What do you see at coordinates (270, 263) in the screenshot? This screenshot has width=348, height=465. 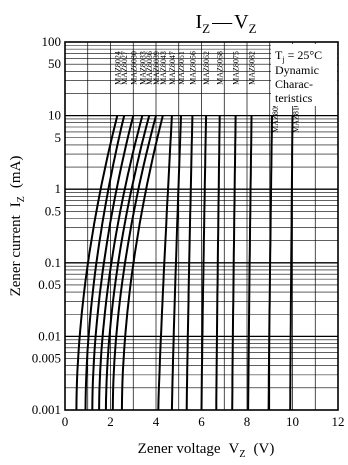 I see `curve-maz8091` at bounding box center [270, 263].